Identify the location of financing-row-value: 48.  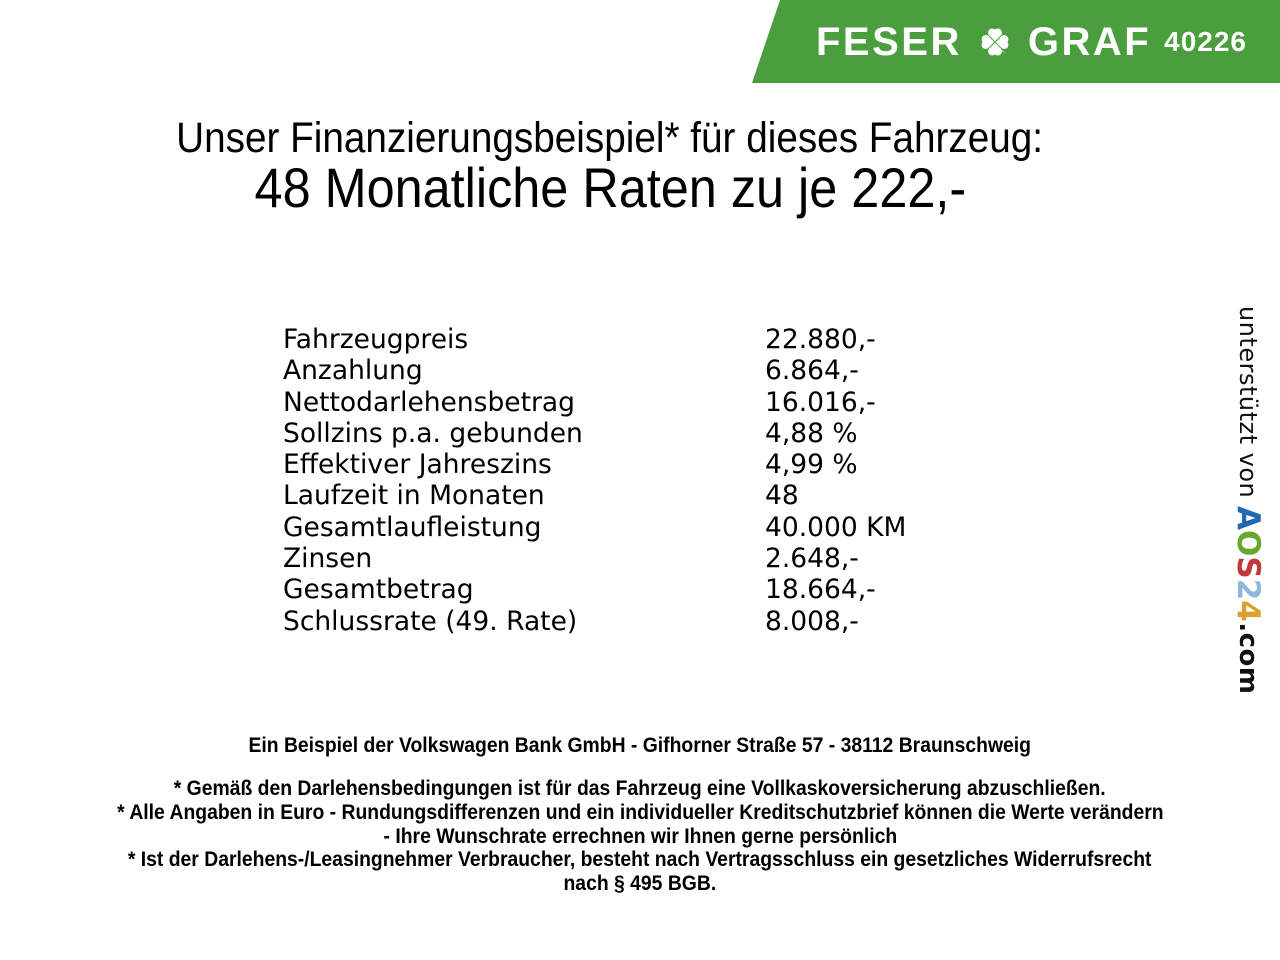
(782, 496).